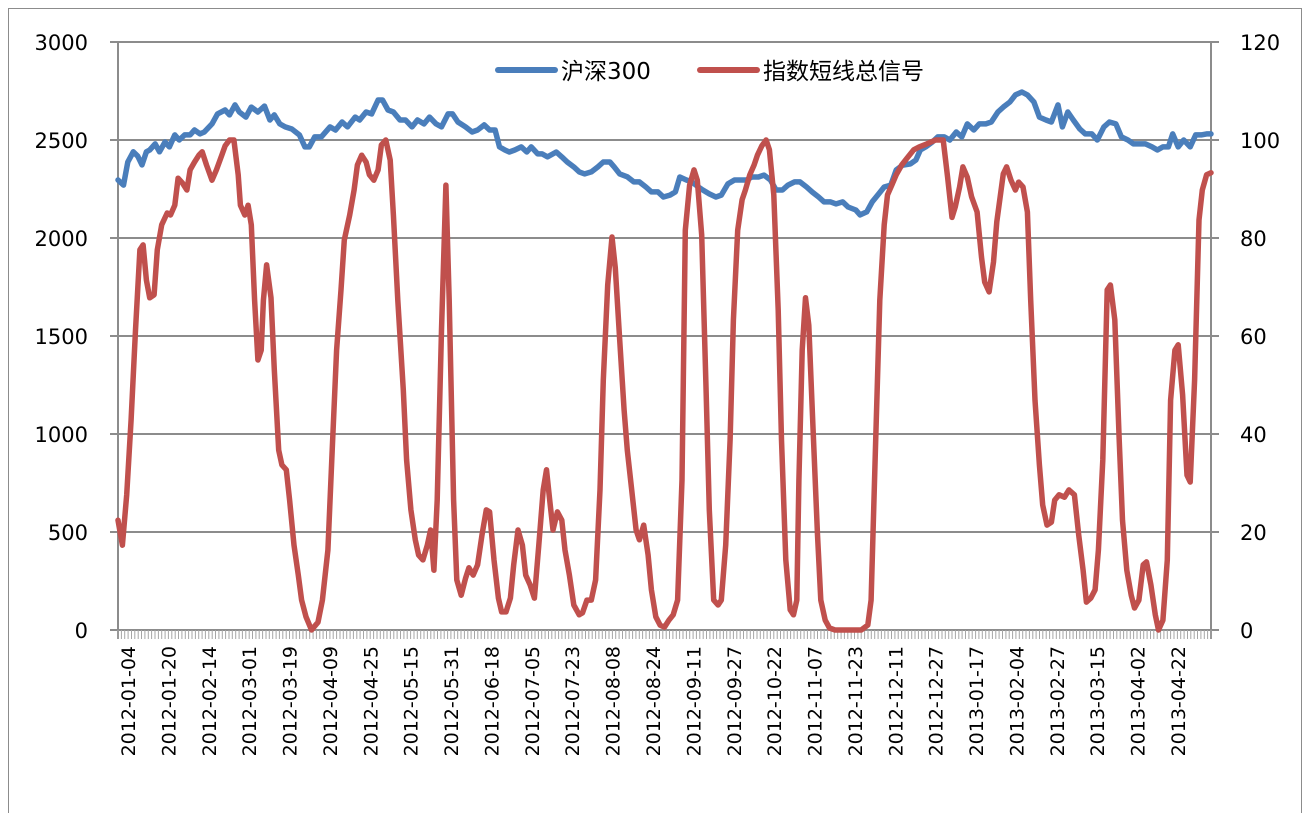 This screenshot has height=813, width=1305. Describe the element at coordinates (606, 72) in the screenshot. I see `legend-label-hs300: 沪深300` at that location.